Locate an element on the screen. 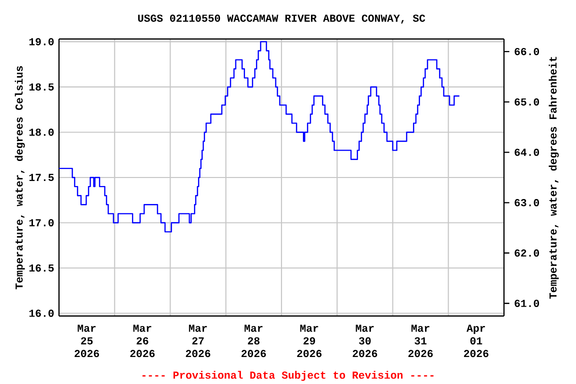 The width and height of the screenshot is (576, 384). x-tick-label: Mar 25 2026 is located at coordinates (87, 341).